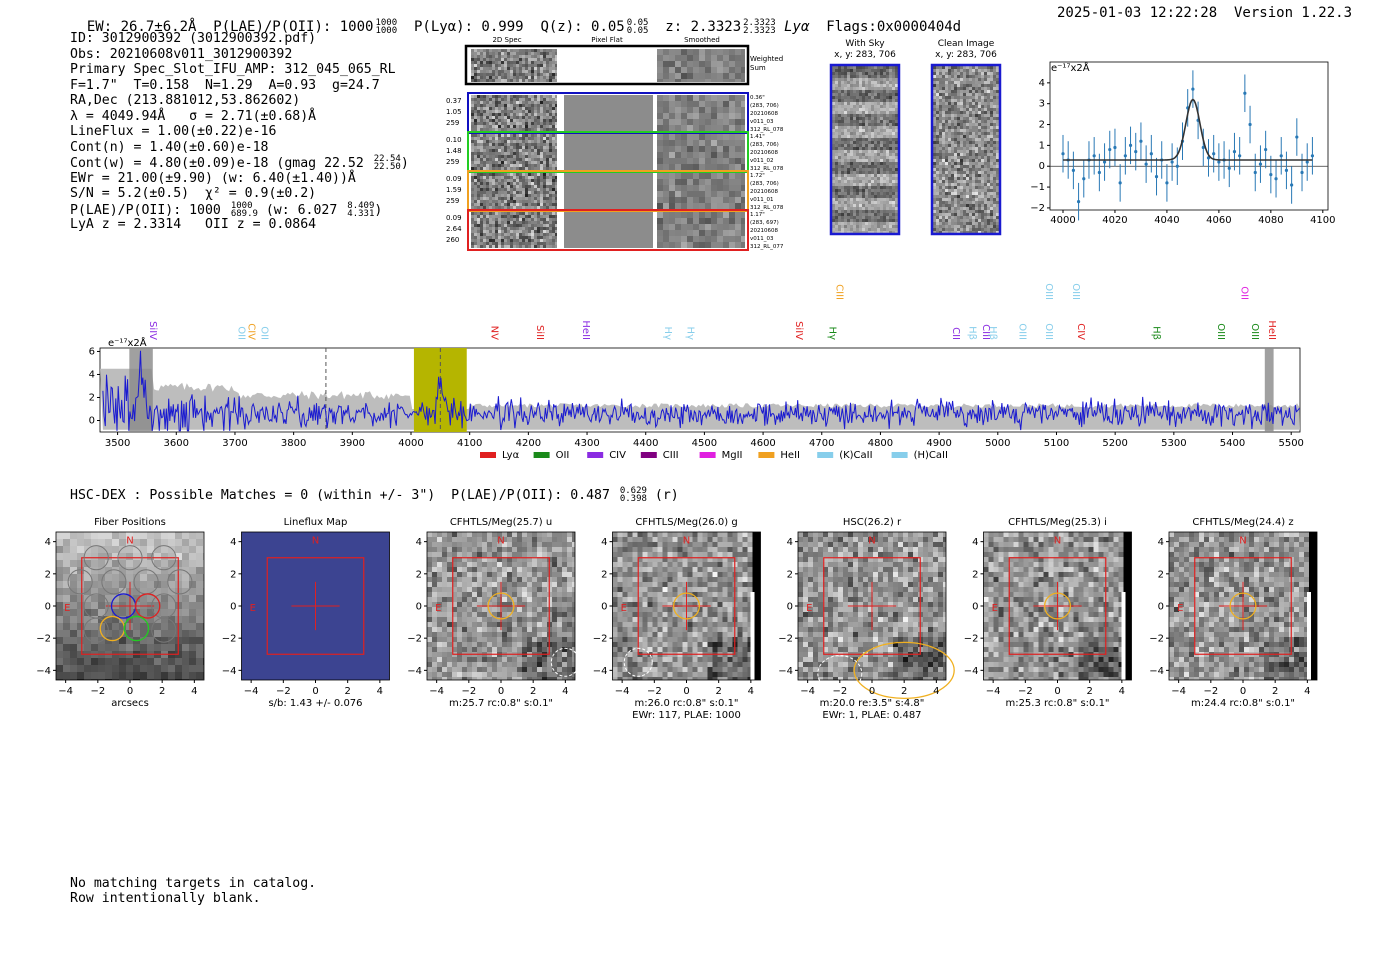 The width and height of the screenshot is (1400, 953). I want to click on imaging-xlabel: m:20.0 re:3.5" s:4.8", so click(872, 703).